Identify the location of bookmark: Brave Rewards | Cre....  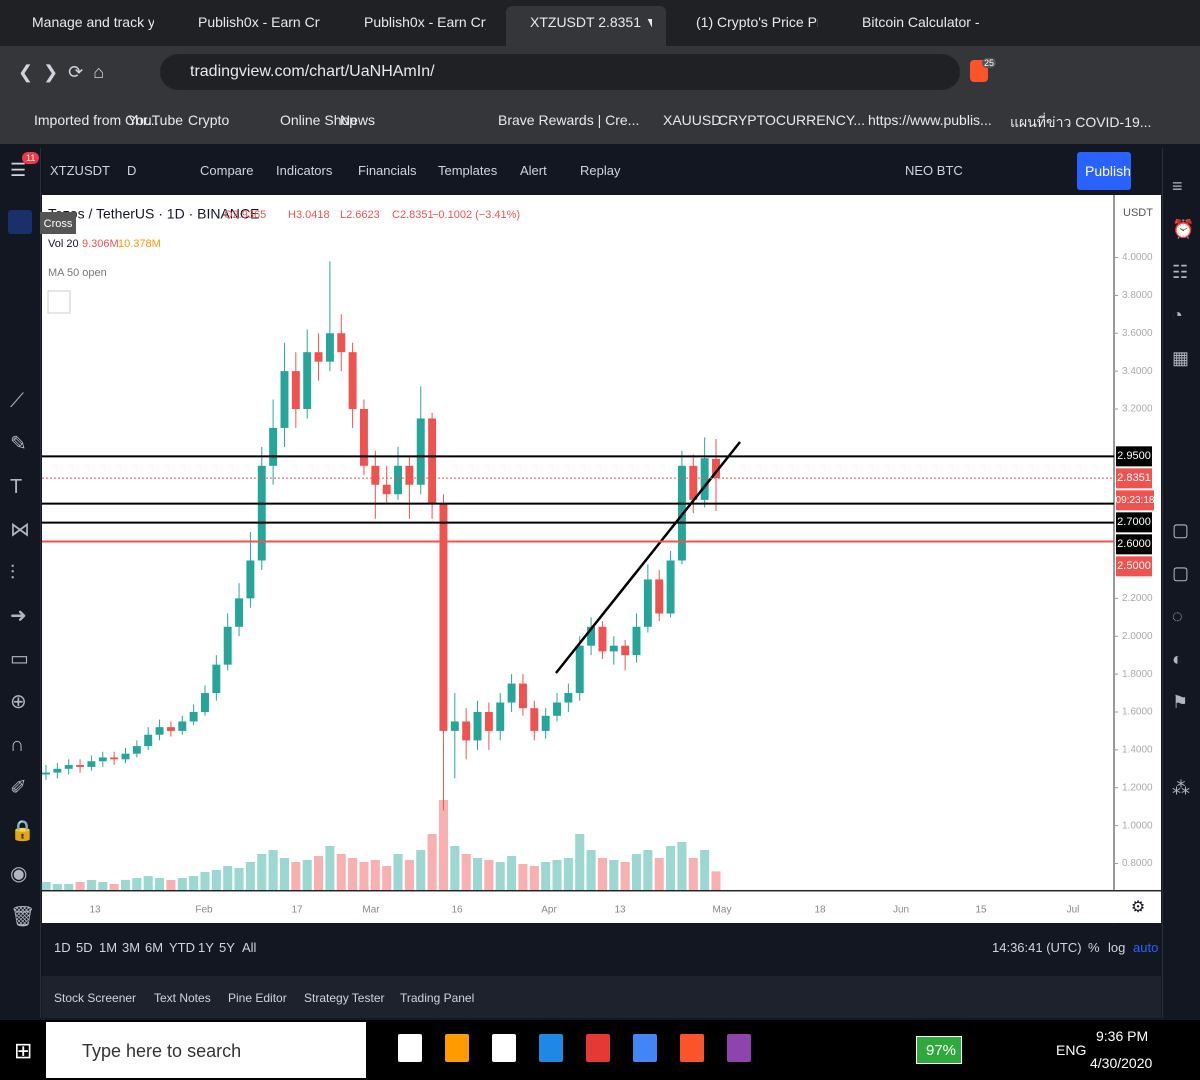
(569, 120).